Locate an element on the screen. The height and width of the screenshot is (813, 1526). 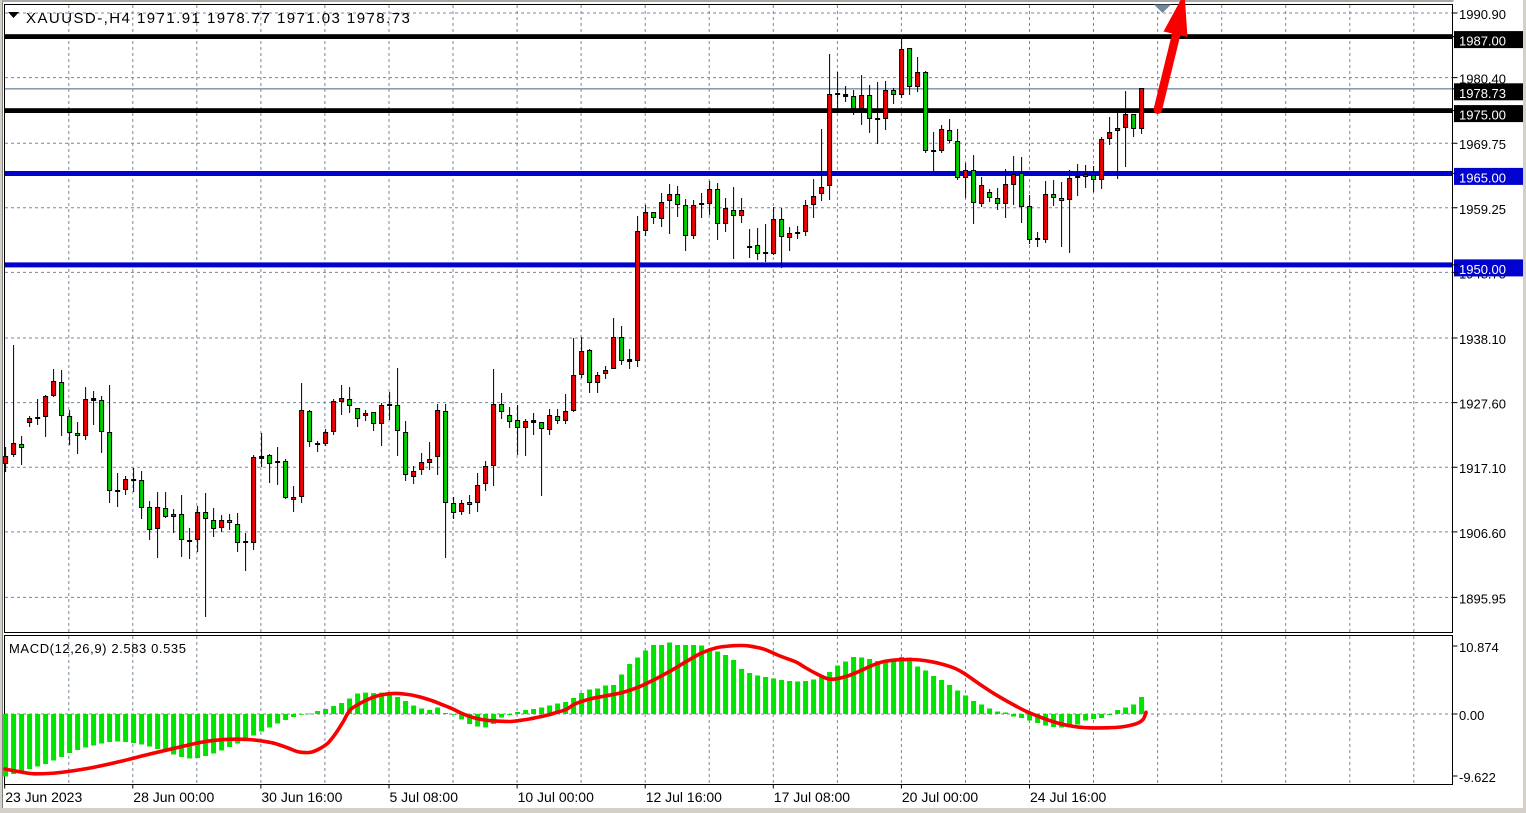
svg-text: 23 Jun 2023 is located at coordinates (43, 797).